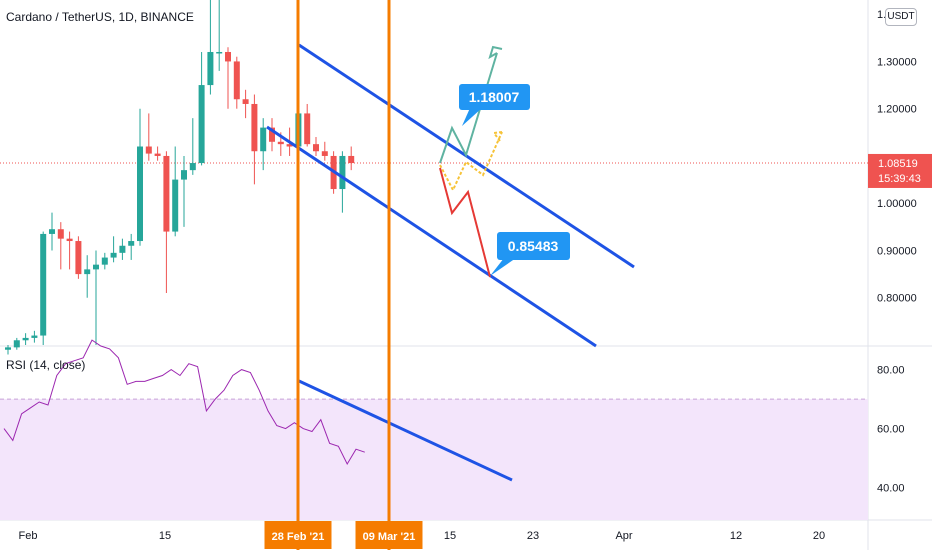 The image size is (932, 550). Describe the element at coordinates (897, 299) in the screenshot. I see `price-axis-tick: 0.80000` at that location.